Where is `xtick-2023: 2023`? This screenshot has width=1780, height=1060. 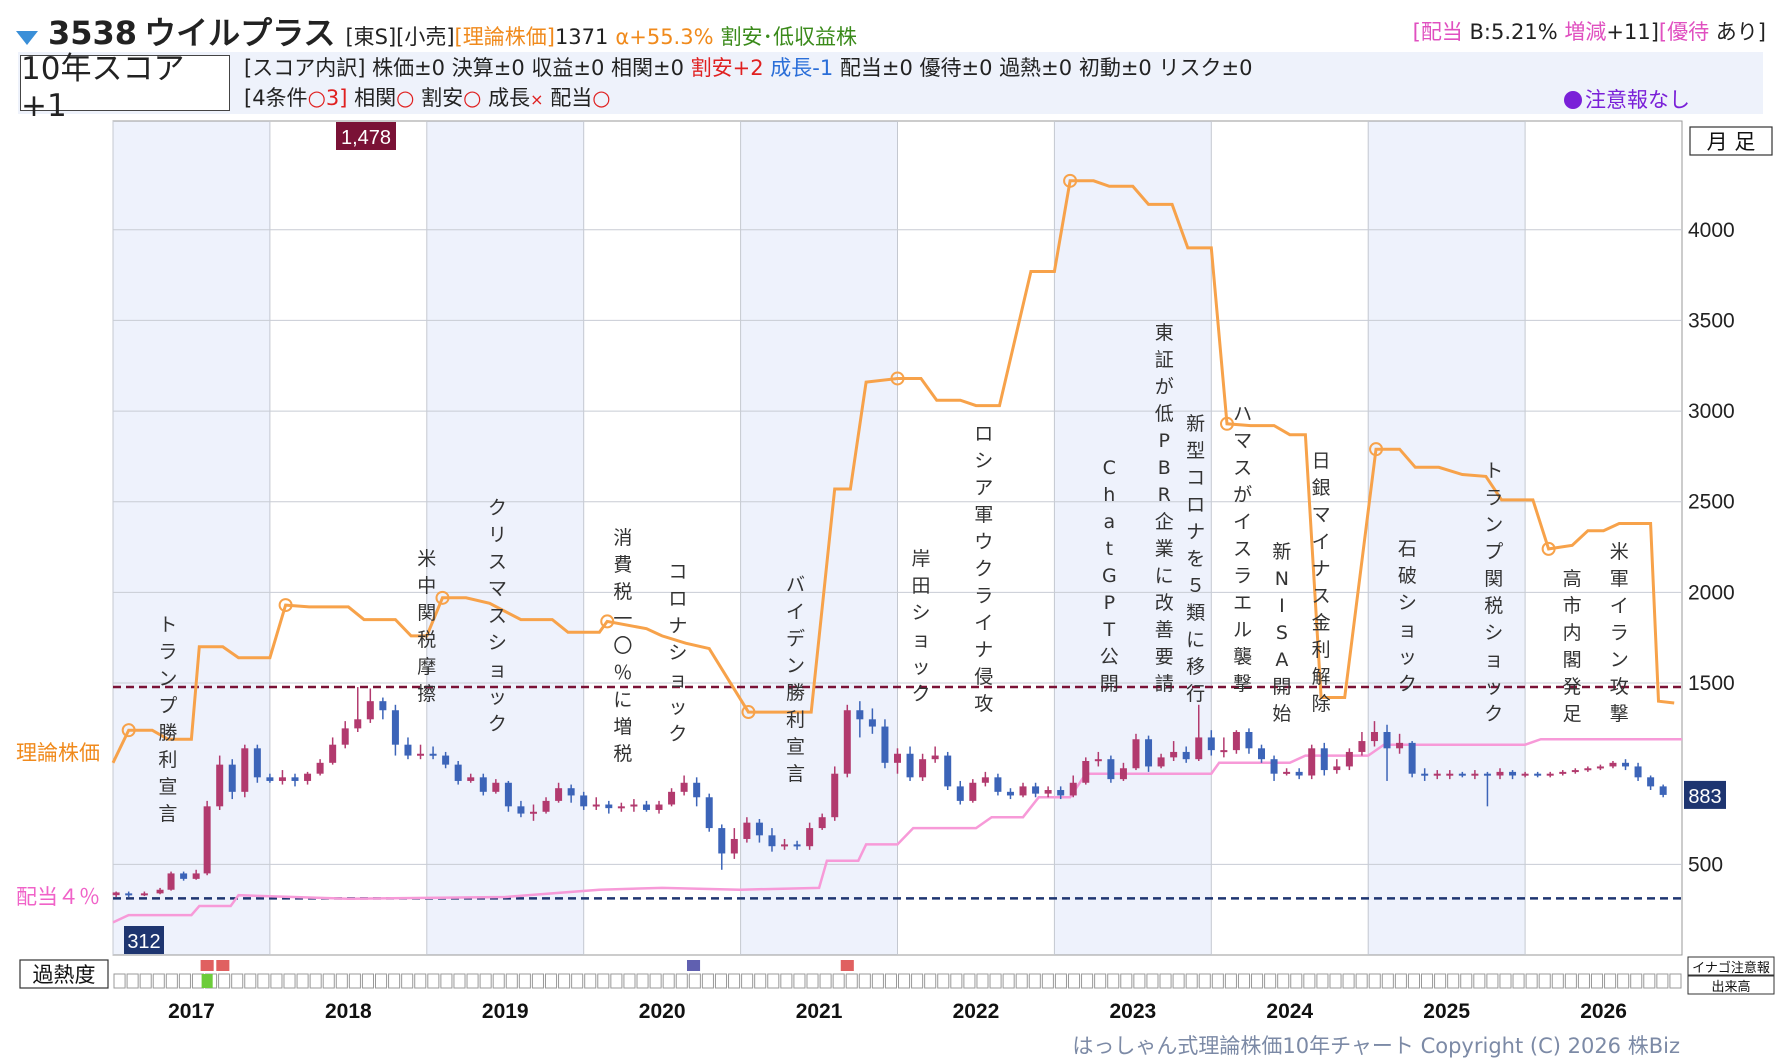 xtick-2023: 2023 is located at coordinates (1132, 1011).